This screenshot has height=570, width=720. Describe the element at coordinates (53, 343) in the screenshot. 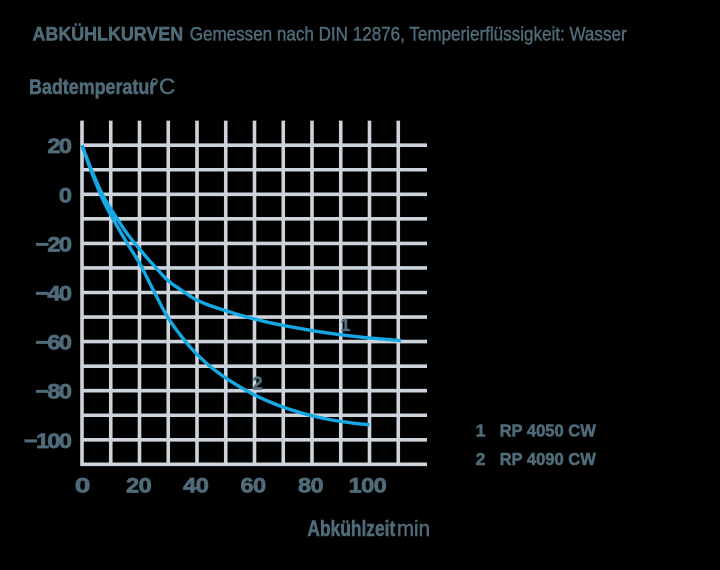

I see `svg-text: −60` at that location.